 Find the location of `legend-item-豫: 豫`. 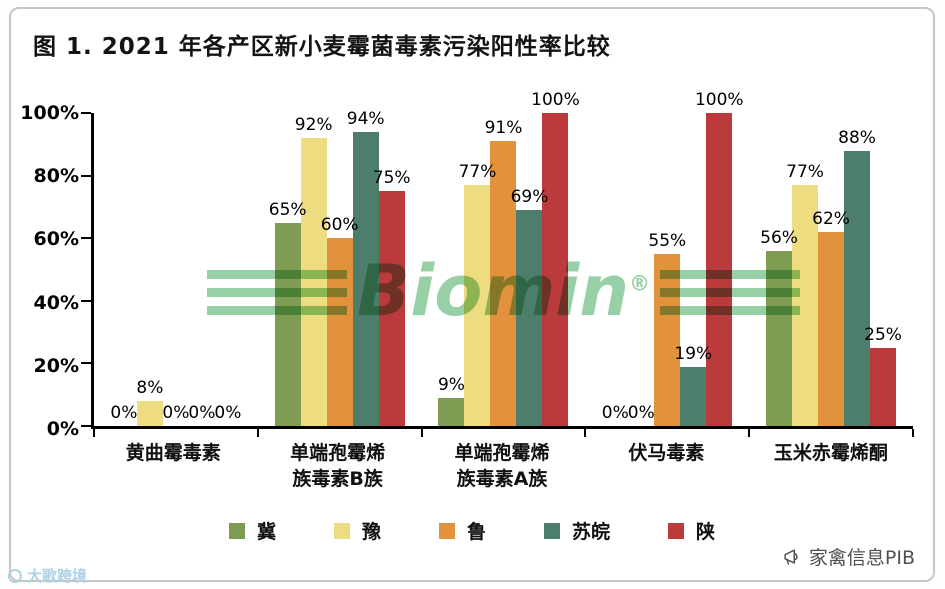

legend-item-豫: 豫 is located at coordinates (357, 530).